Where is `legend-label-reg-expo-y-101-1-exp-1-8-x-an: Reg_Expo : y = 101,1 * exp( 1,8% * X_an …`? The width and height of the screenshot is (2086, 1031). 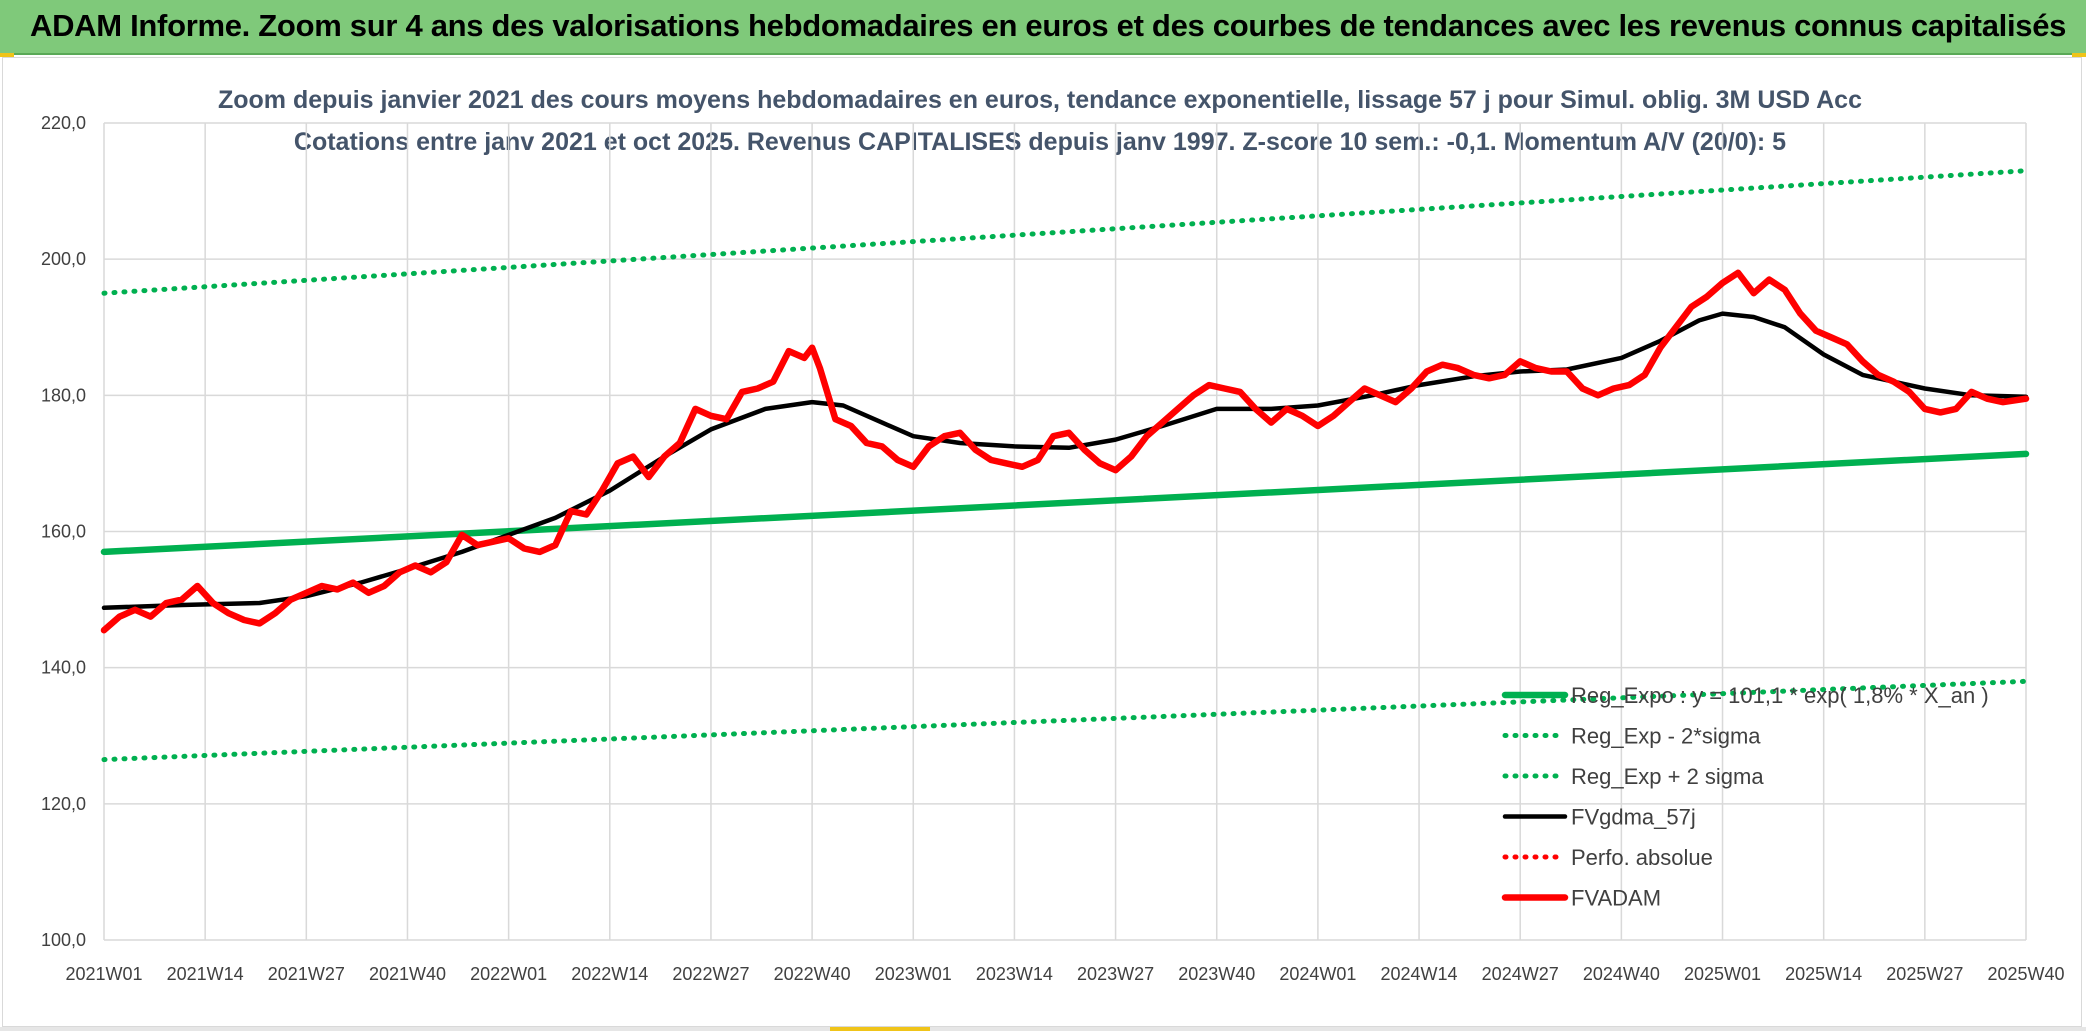 legend-label-reg-expo-y-101-1-exp-1-8-x-an: Reg_Expo : y = 101,1 * exp( 1,8% * X_an … is located at coordinates (1780, 695).